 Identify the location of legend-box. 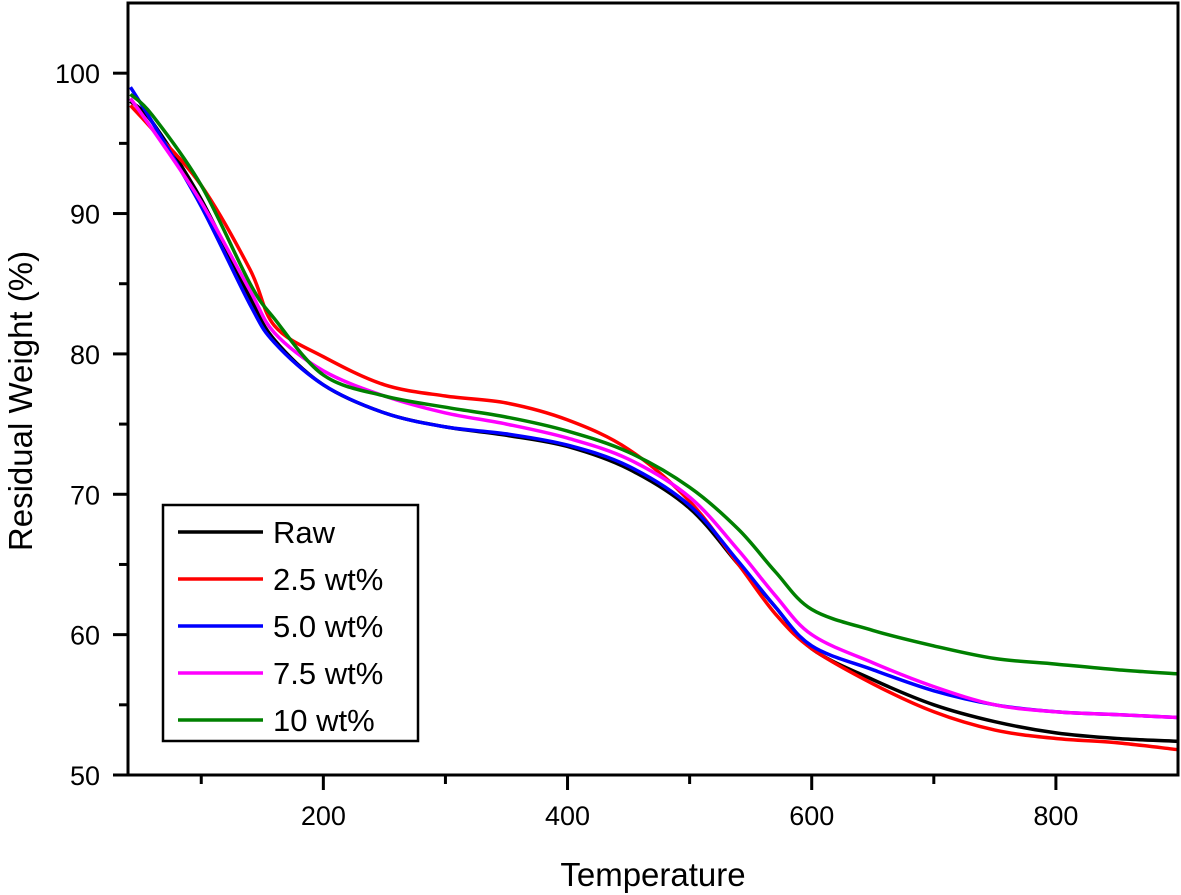
(290, 623).